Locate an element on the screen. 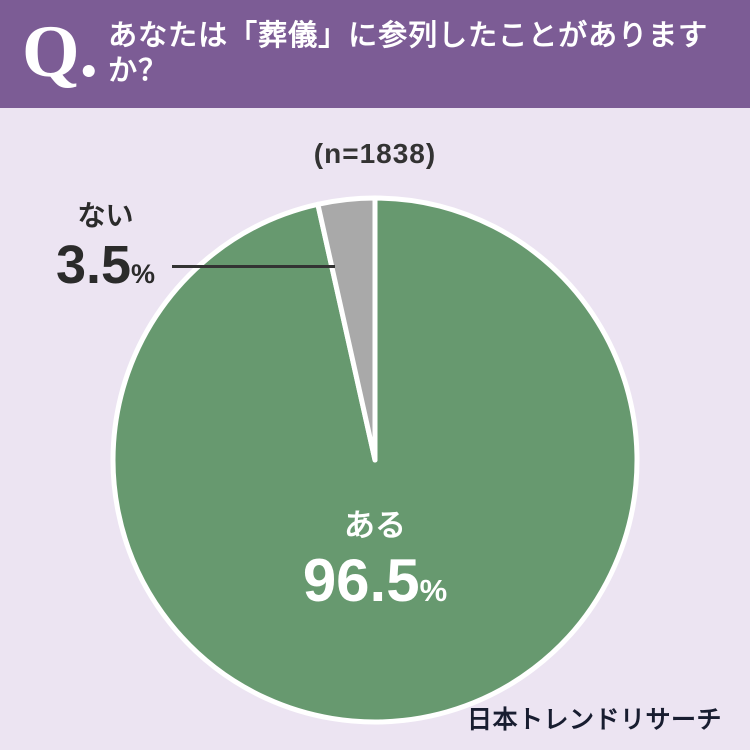  slice-aru-number: 96.5 is located at coordinates (361, 580).